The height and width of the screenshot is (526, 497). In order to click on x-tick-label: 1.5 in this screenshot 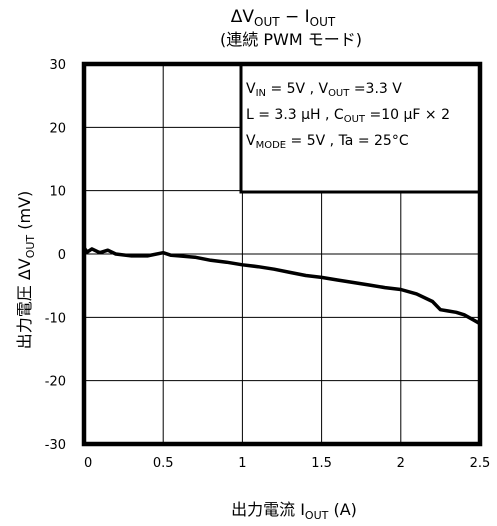, I will do `click(321, 463)`.